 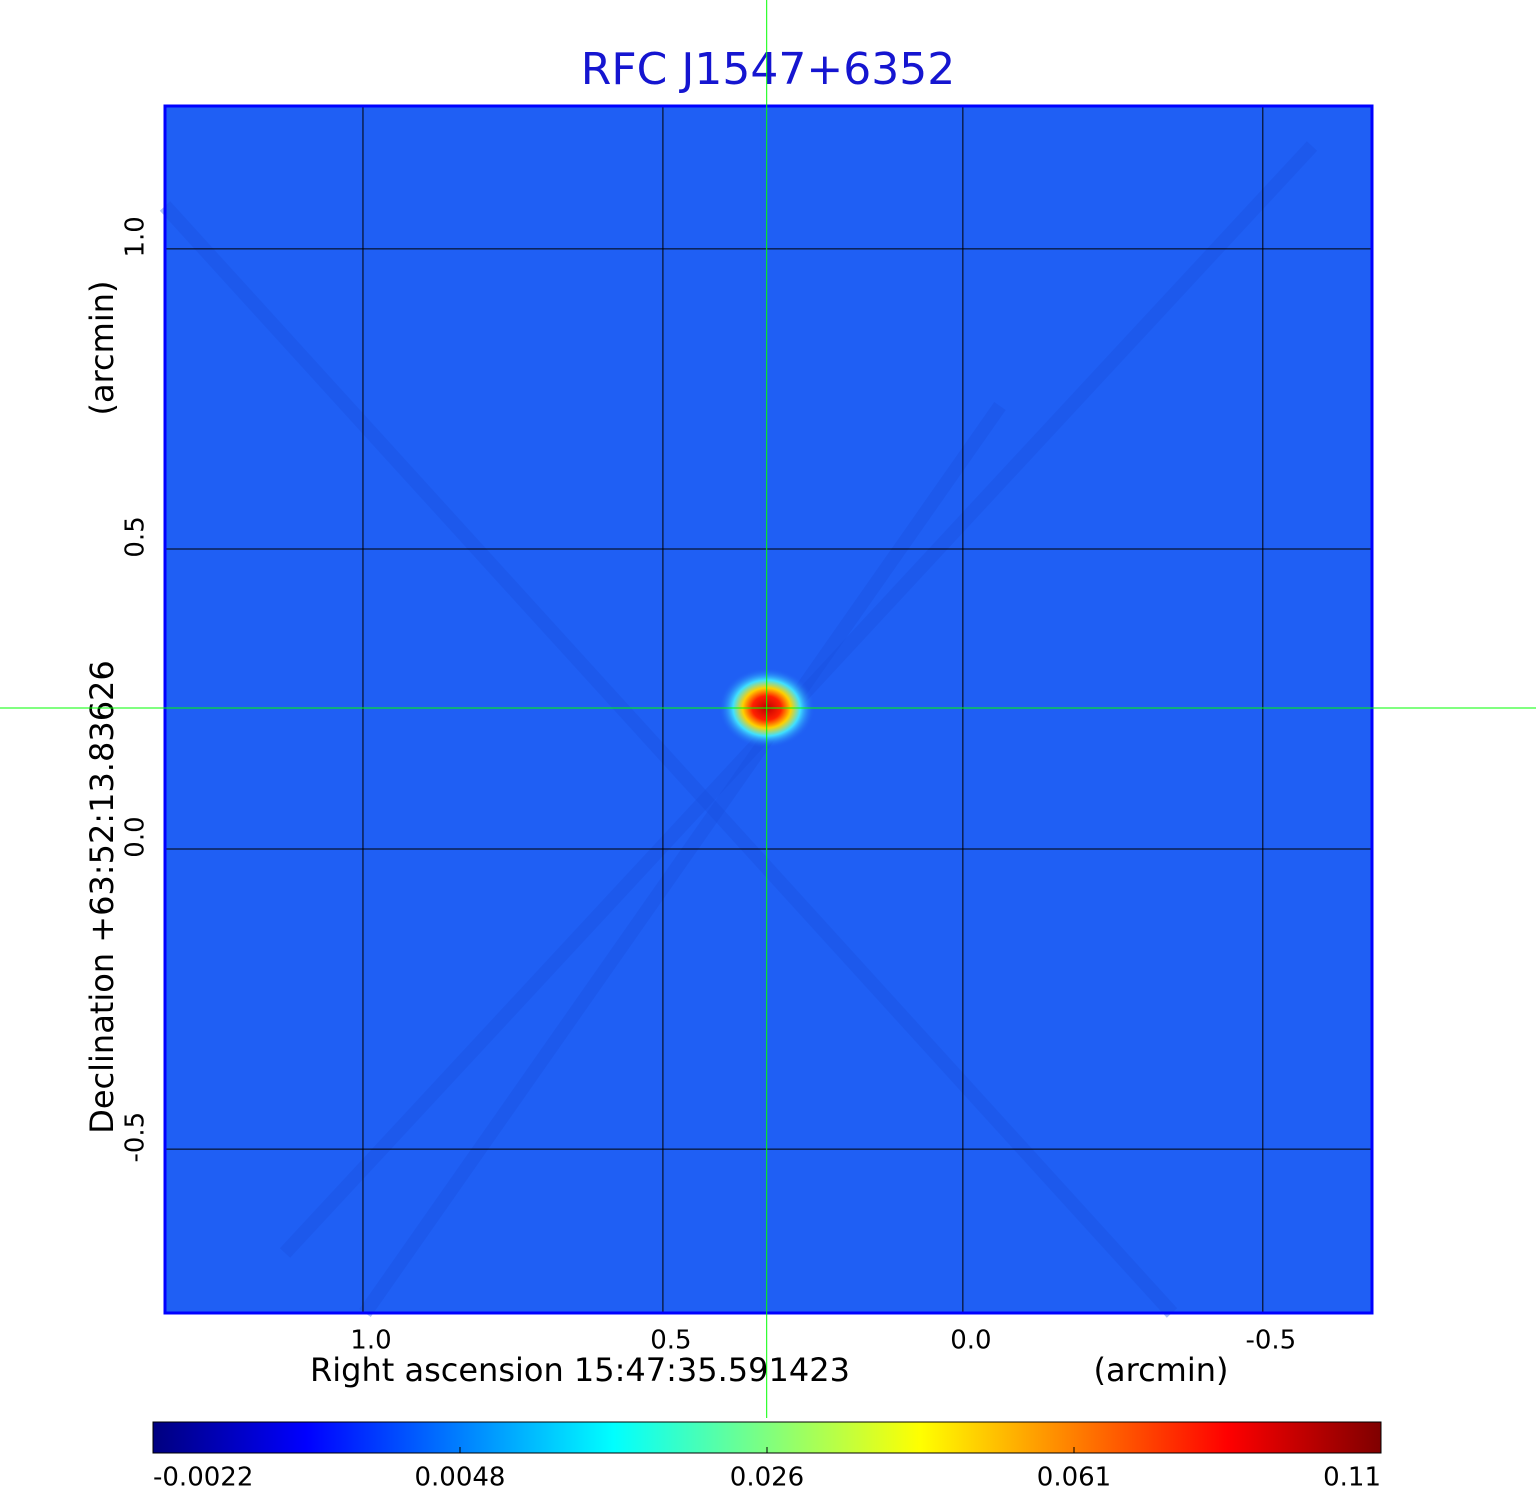 What do you see at coordinates (136, 236) in the screenshot?
I see `y-tick-label: 1.0` at bounding box center [136, 236].